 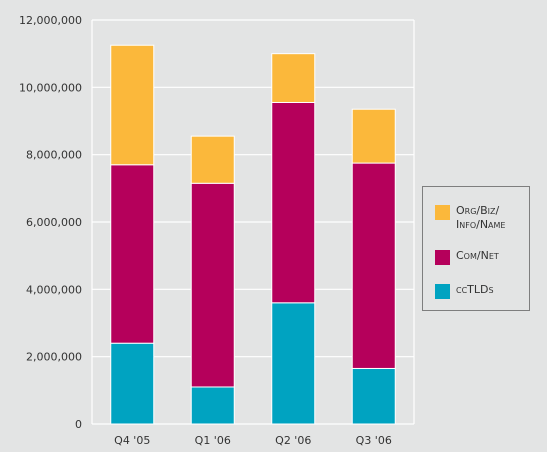 I want to click on legend-swatch-cctlds, so click(x=442, y=291).